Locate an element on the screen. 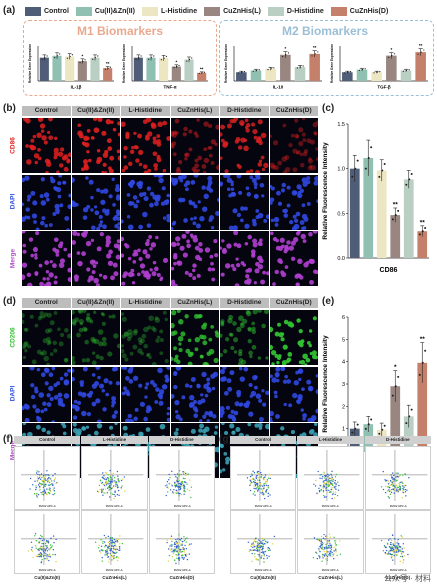  flow-row-footer: Cu(II)&Zn(II) is located at coordinates (263, 577).